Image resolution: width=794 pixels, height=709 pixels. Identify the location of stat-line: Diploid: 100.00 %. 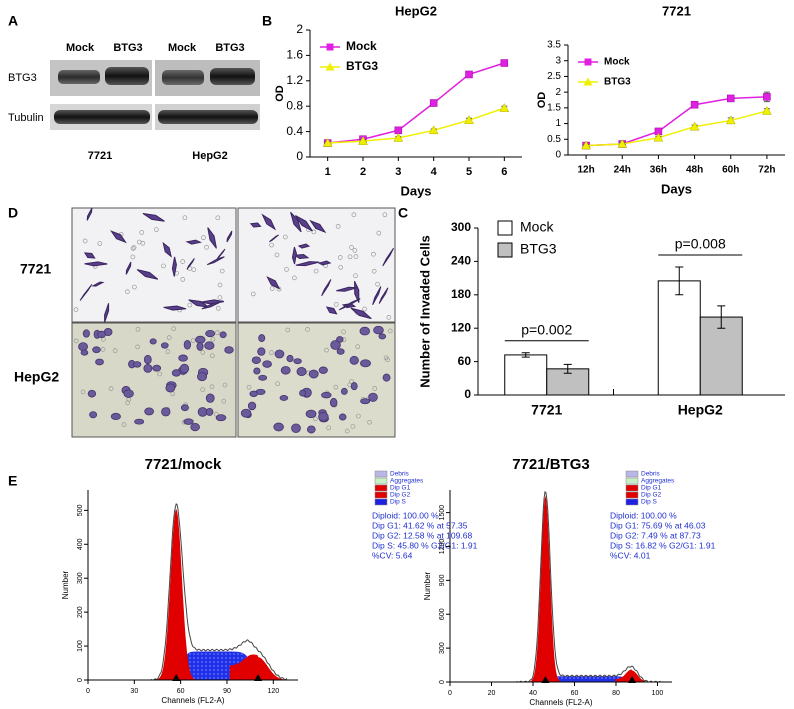
(405, 515).